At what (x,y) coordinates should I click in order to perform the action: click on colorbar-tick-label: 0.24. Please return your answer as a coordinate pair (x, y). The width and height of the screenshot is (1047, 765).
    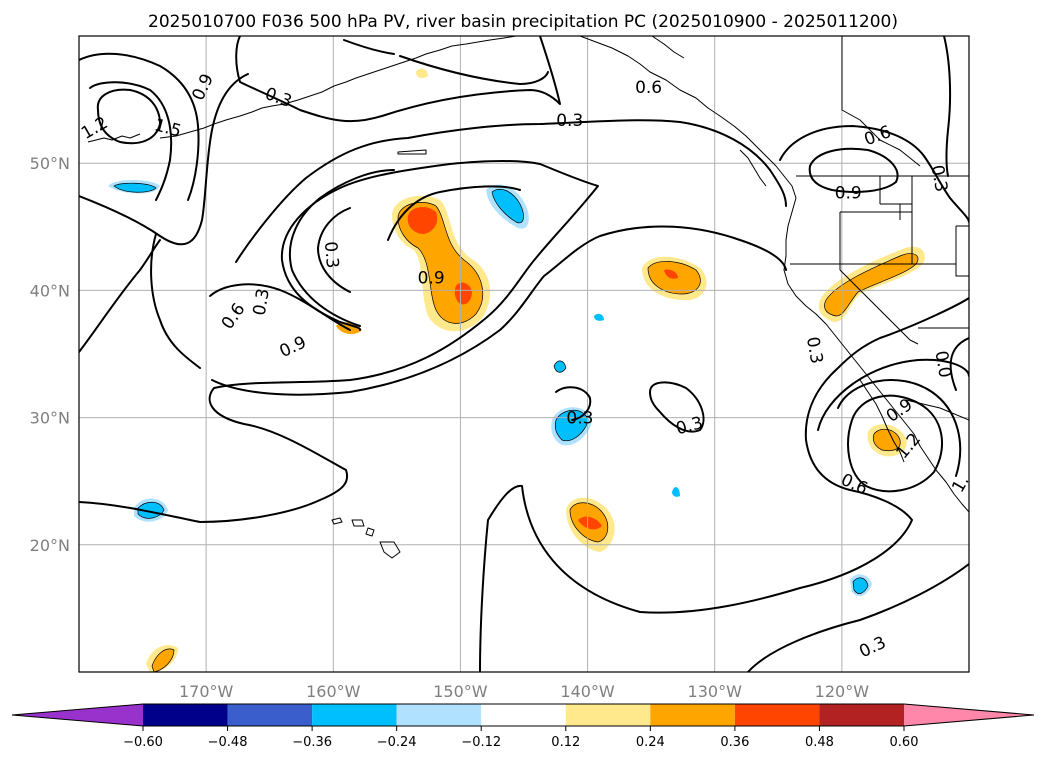
    Looking at the image, I should click on (650, 742).